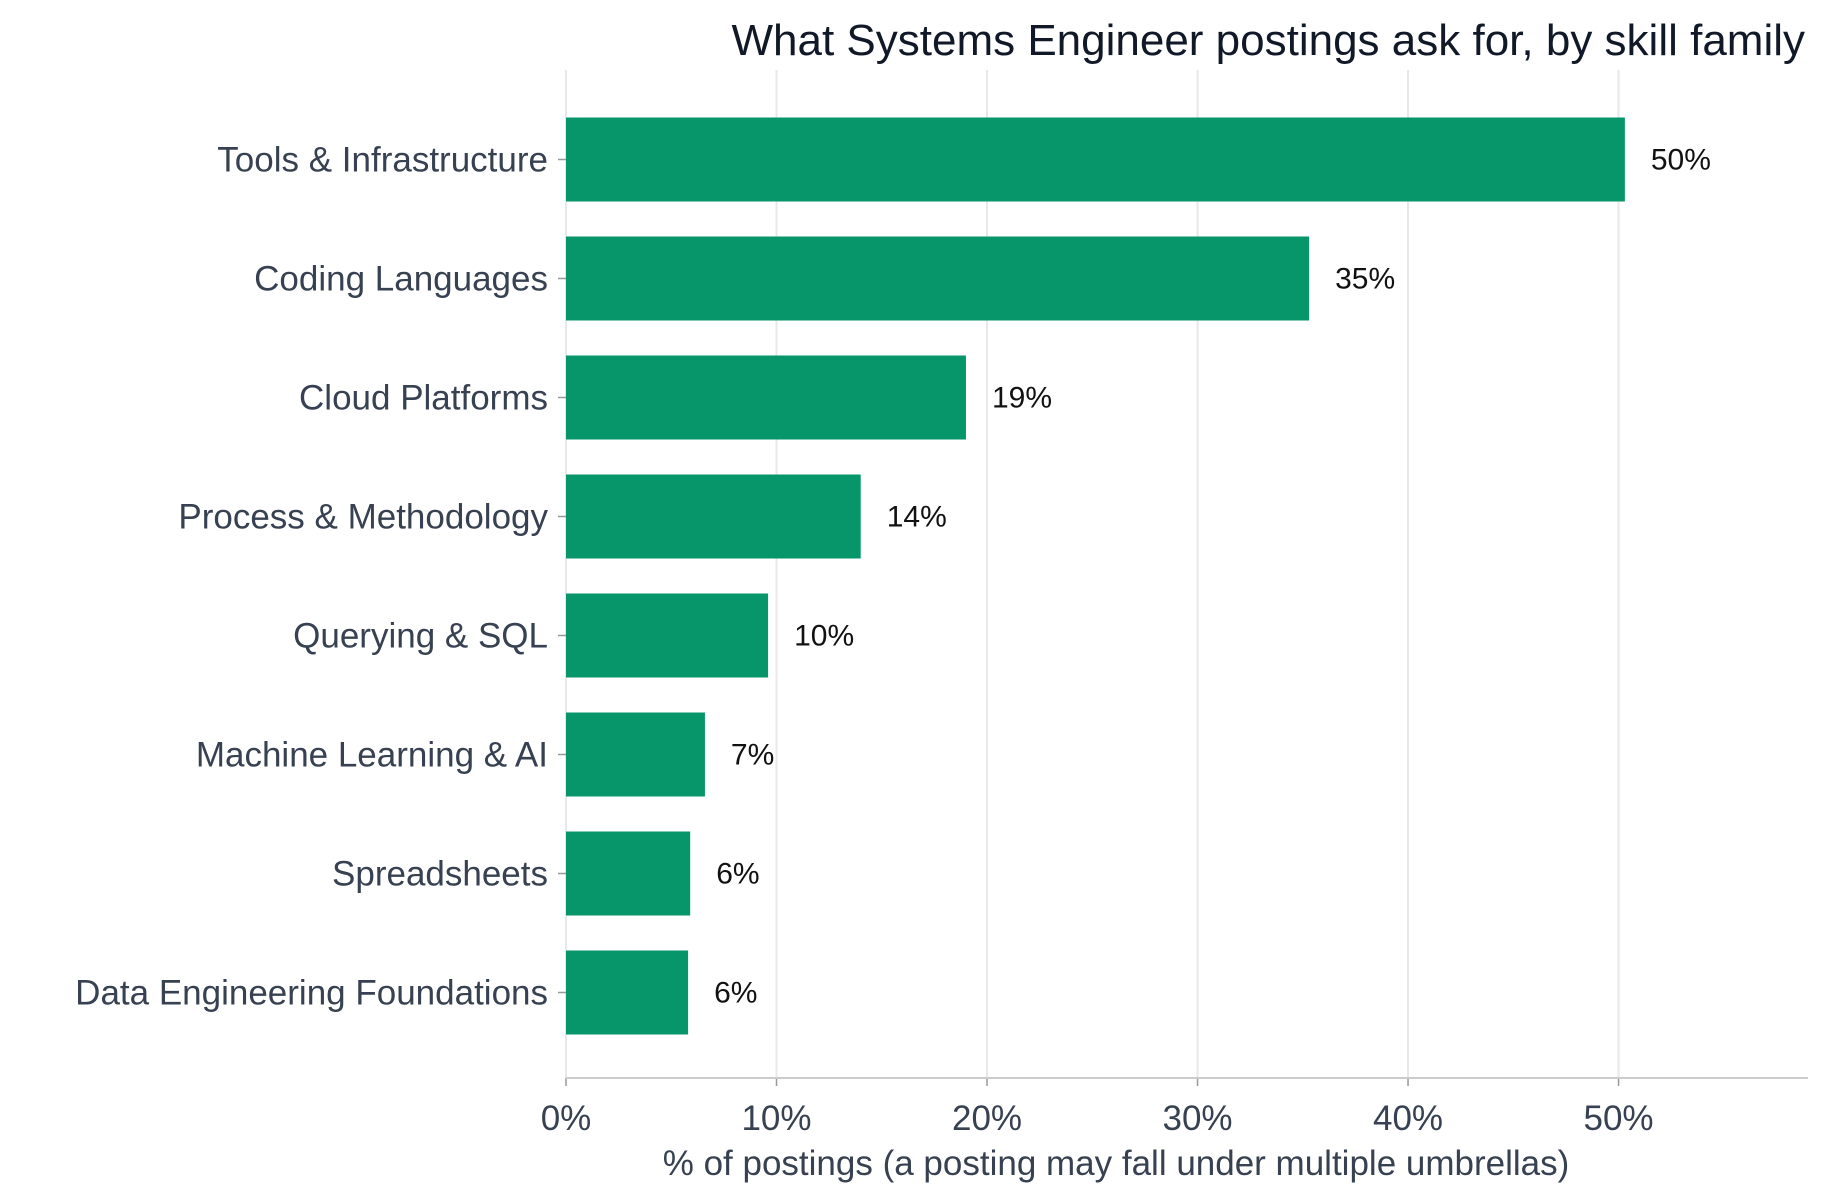  I want to click on x-tick-label: 40%, so click(1408, 1118).